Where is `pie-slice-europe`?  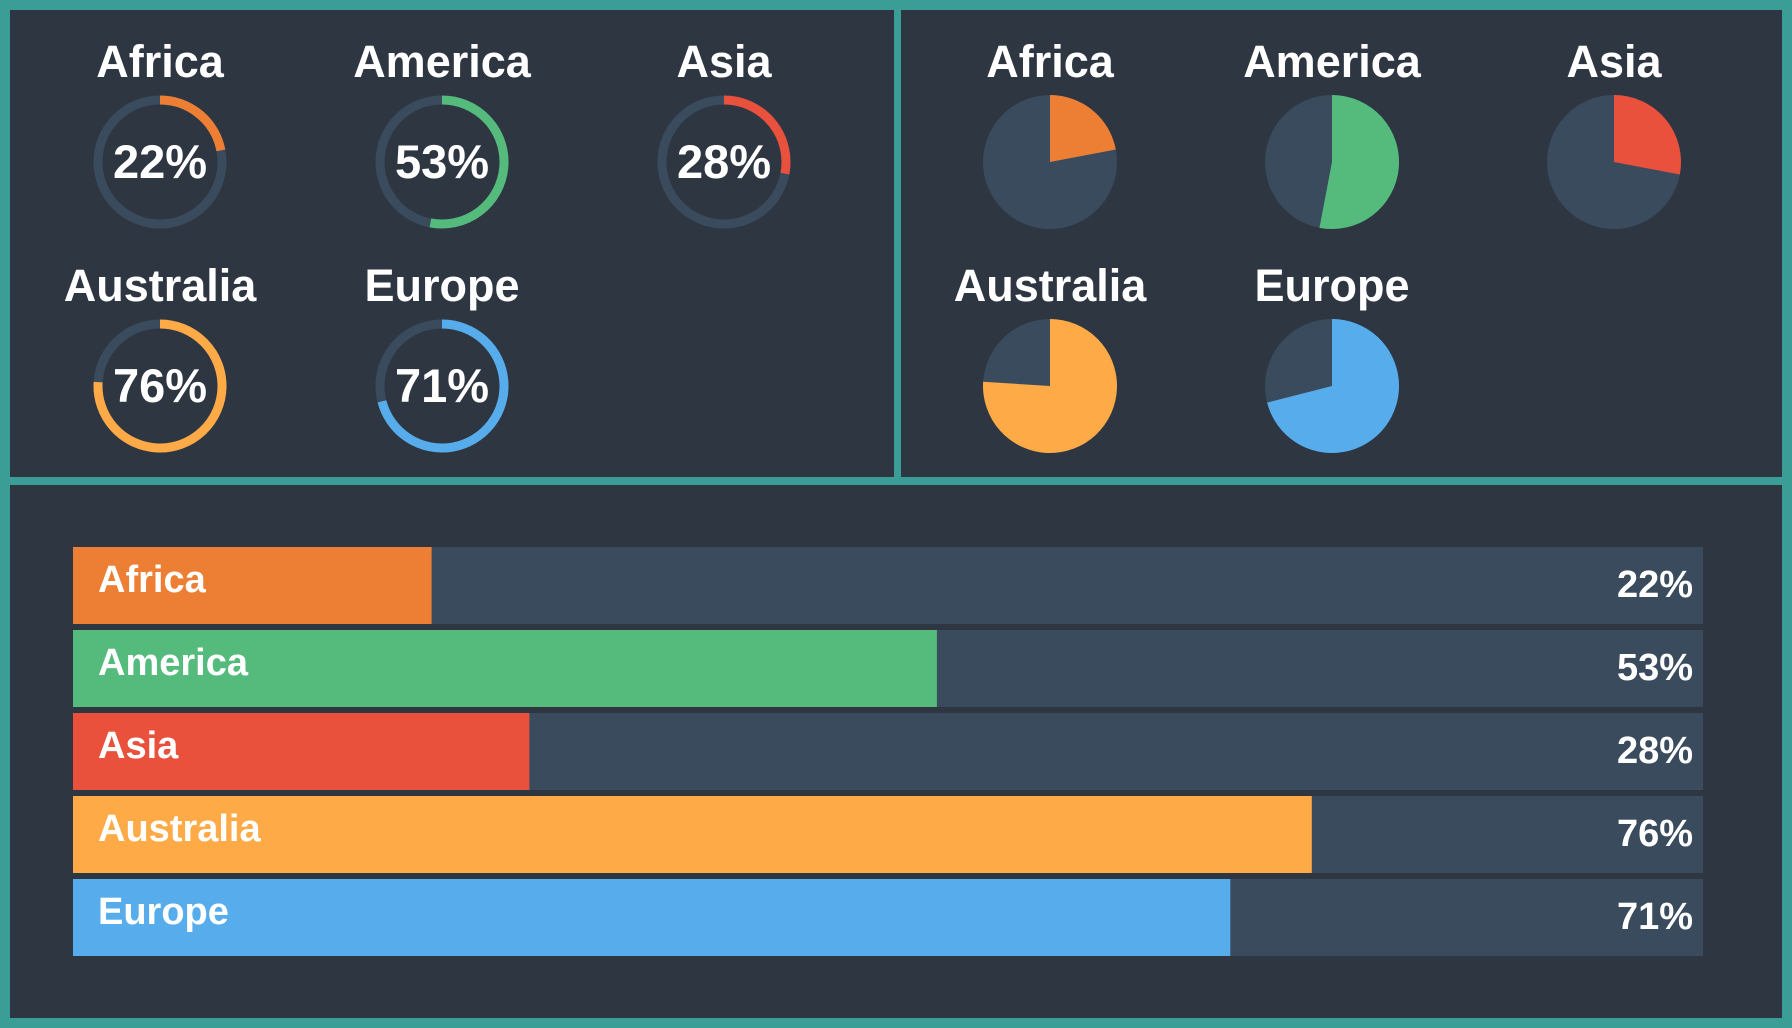
pie-slice-europe is located at coordinates (1333, 386).